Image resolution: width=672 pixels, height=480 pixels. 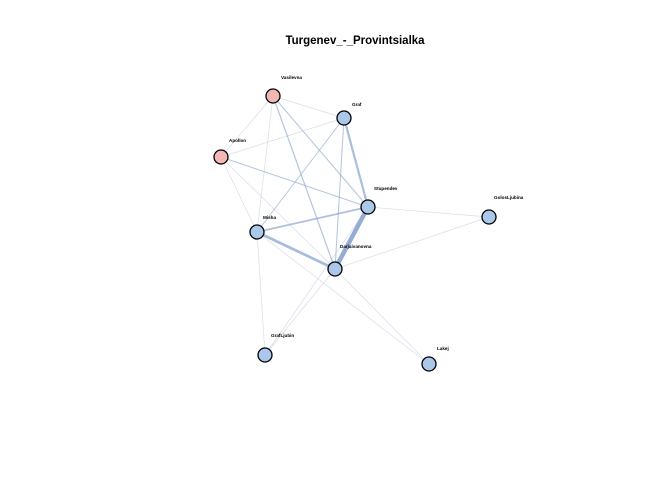 What do you see at coordinates (339, 193) in the screenshot?
I see `edge-graf-darjaivanovna` at bounding box center [339, 193].